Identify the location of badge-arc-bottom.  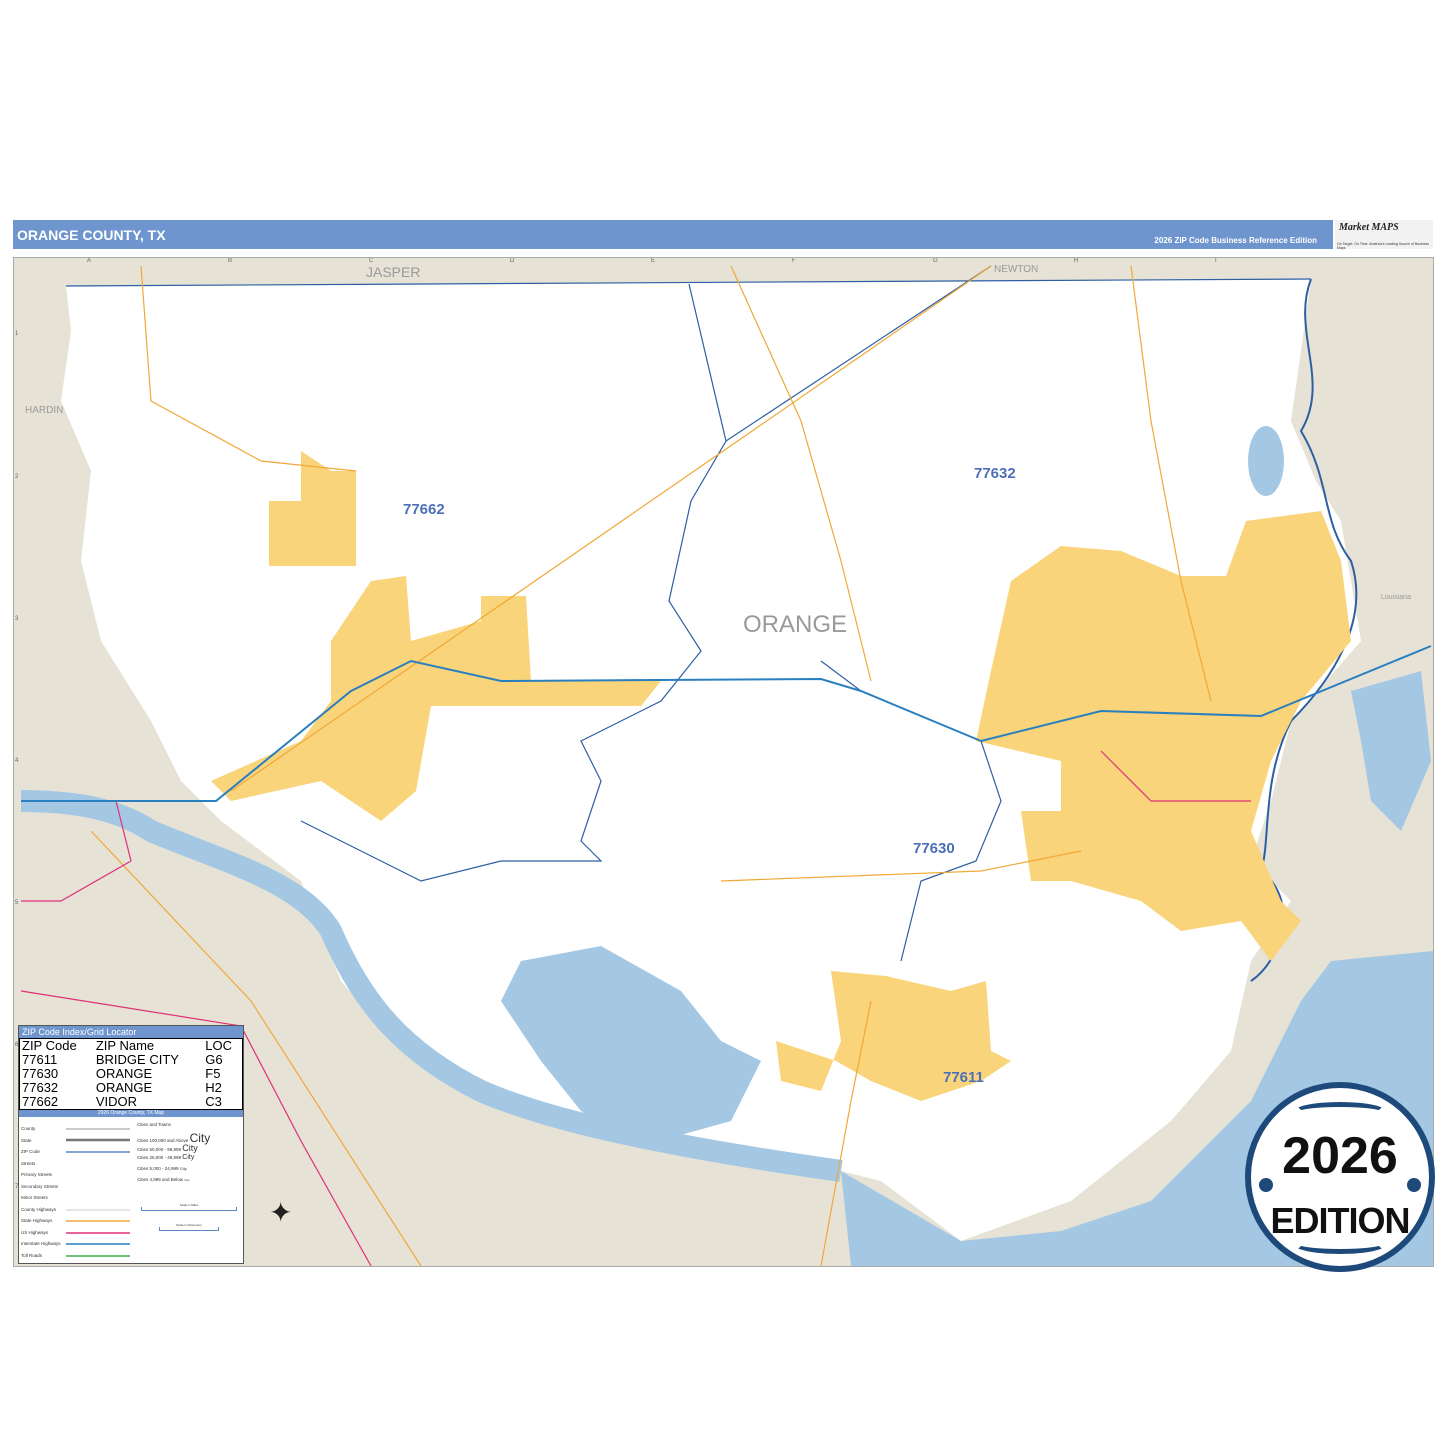
(1340, 1244).